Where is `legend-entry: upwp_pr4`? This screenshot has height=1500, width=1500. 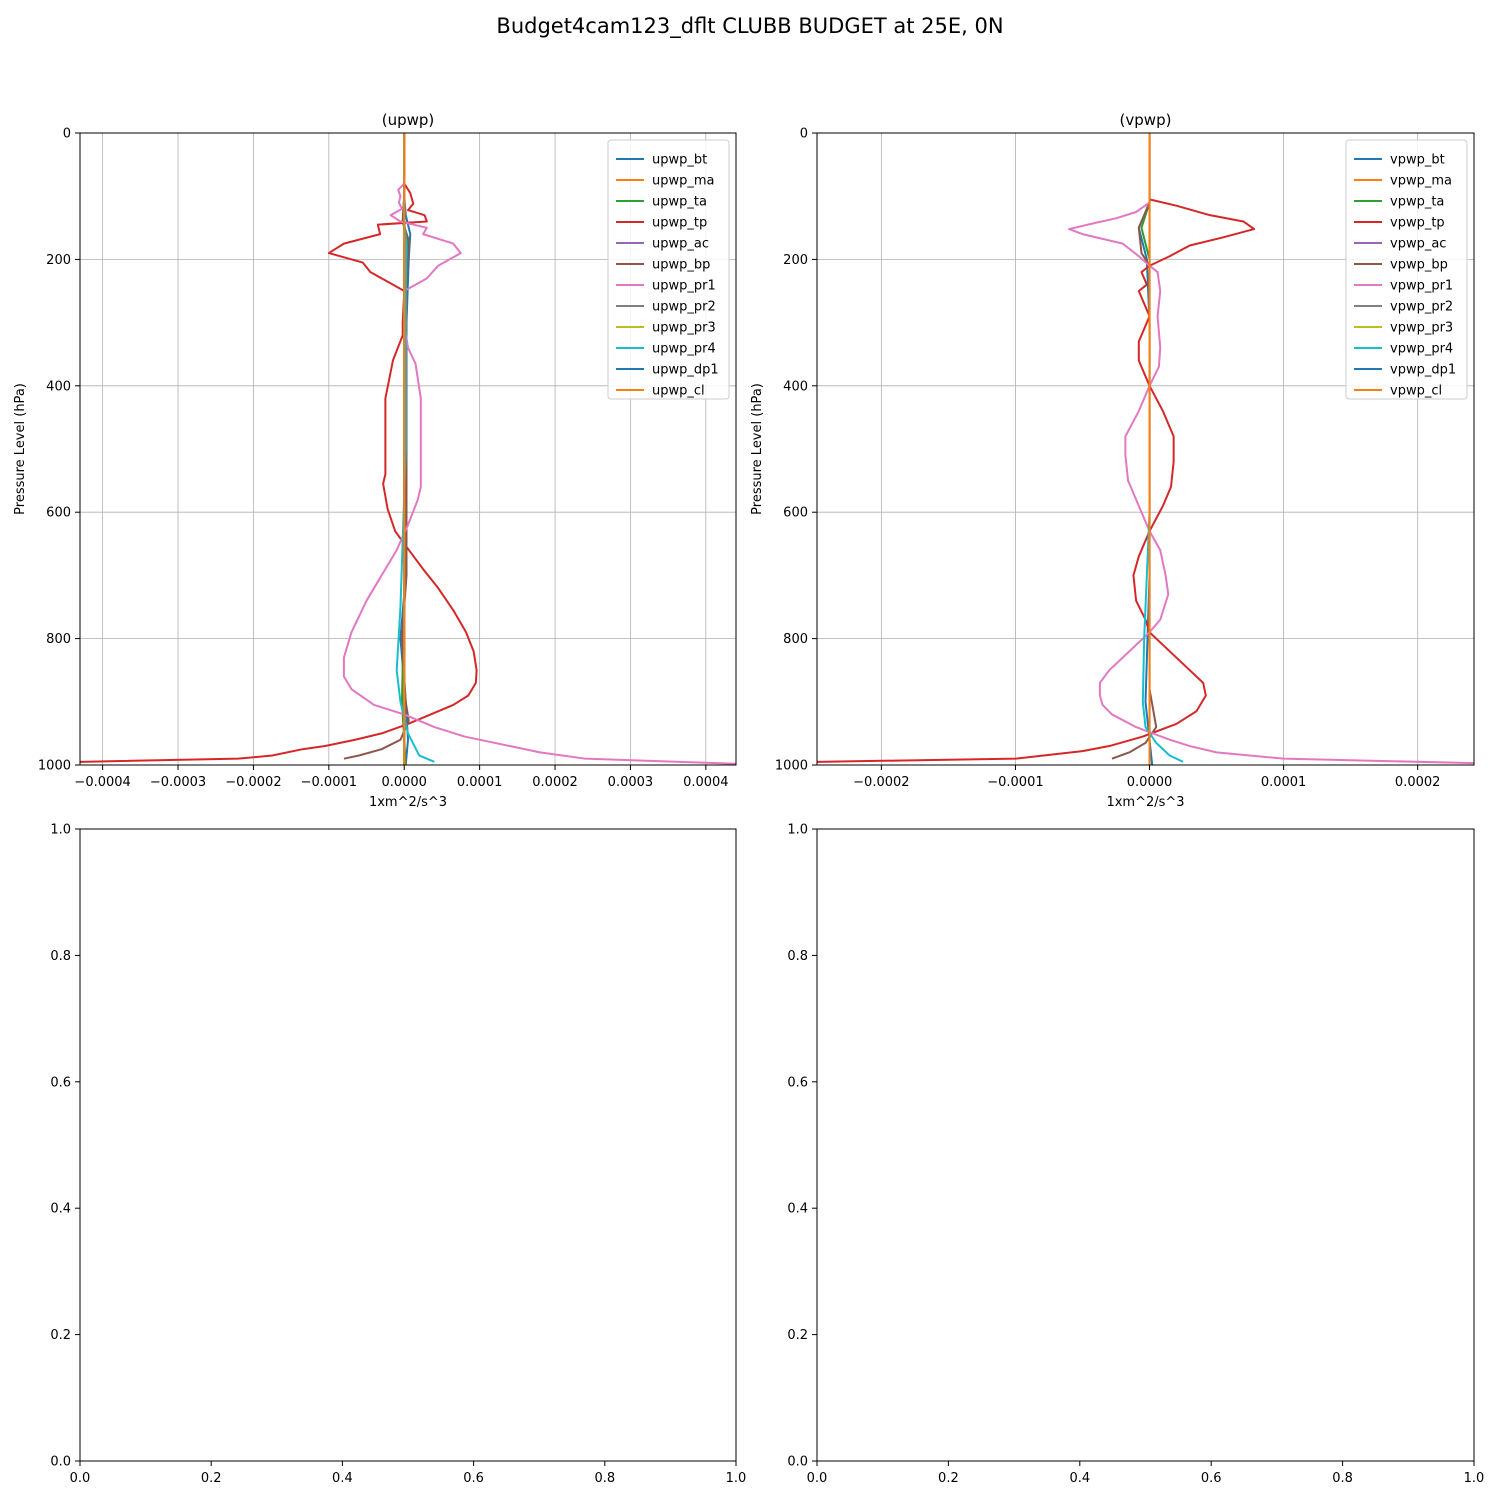 legend-entry: upwp_pr4 is located at coordinates (684, 349).